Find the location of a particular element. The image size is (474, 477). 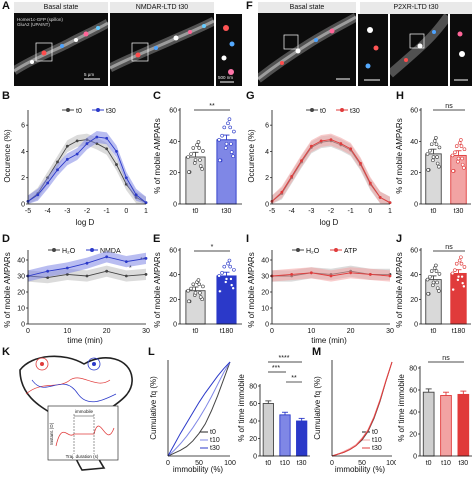

x-tick: -2 is located at coordinates (331, 211).